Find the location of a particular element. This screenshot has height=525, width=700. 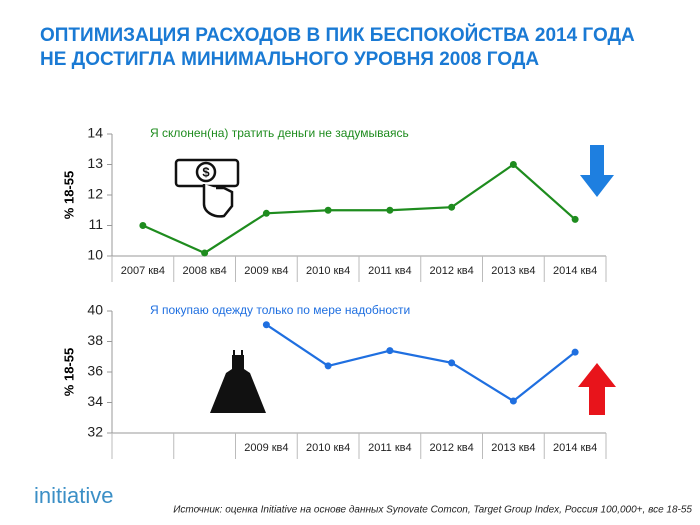

logo: initiative is located at coordinates (73, 495).